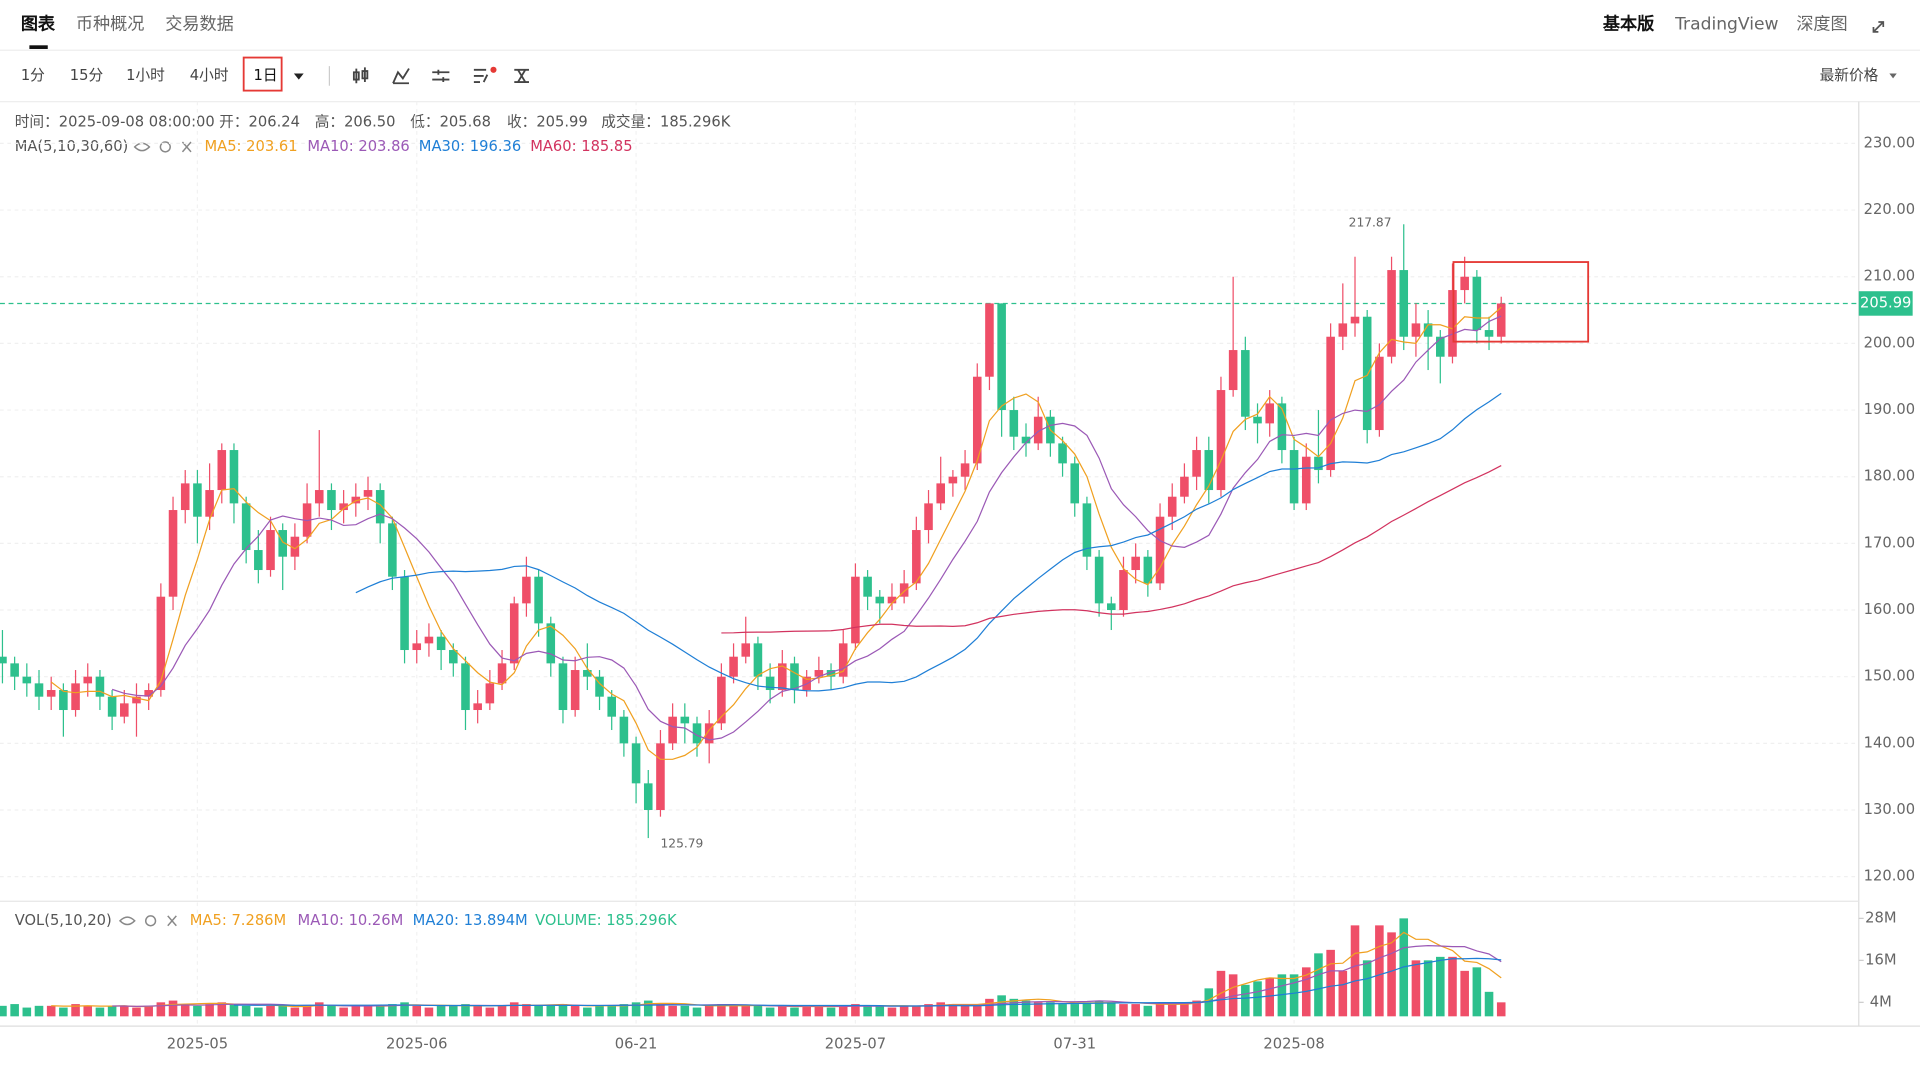 This screenshot has height=1080, width=1920. Describe the element at coordinates (358, 146) in the screenshot. I see `ma-legend: MA10: 203.86` at that location.